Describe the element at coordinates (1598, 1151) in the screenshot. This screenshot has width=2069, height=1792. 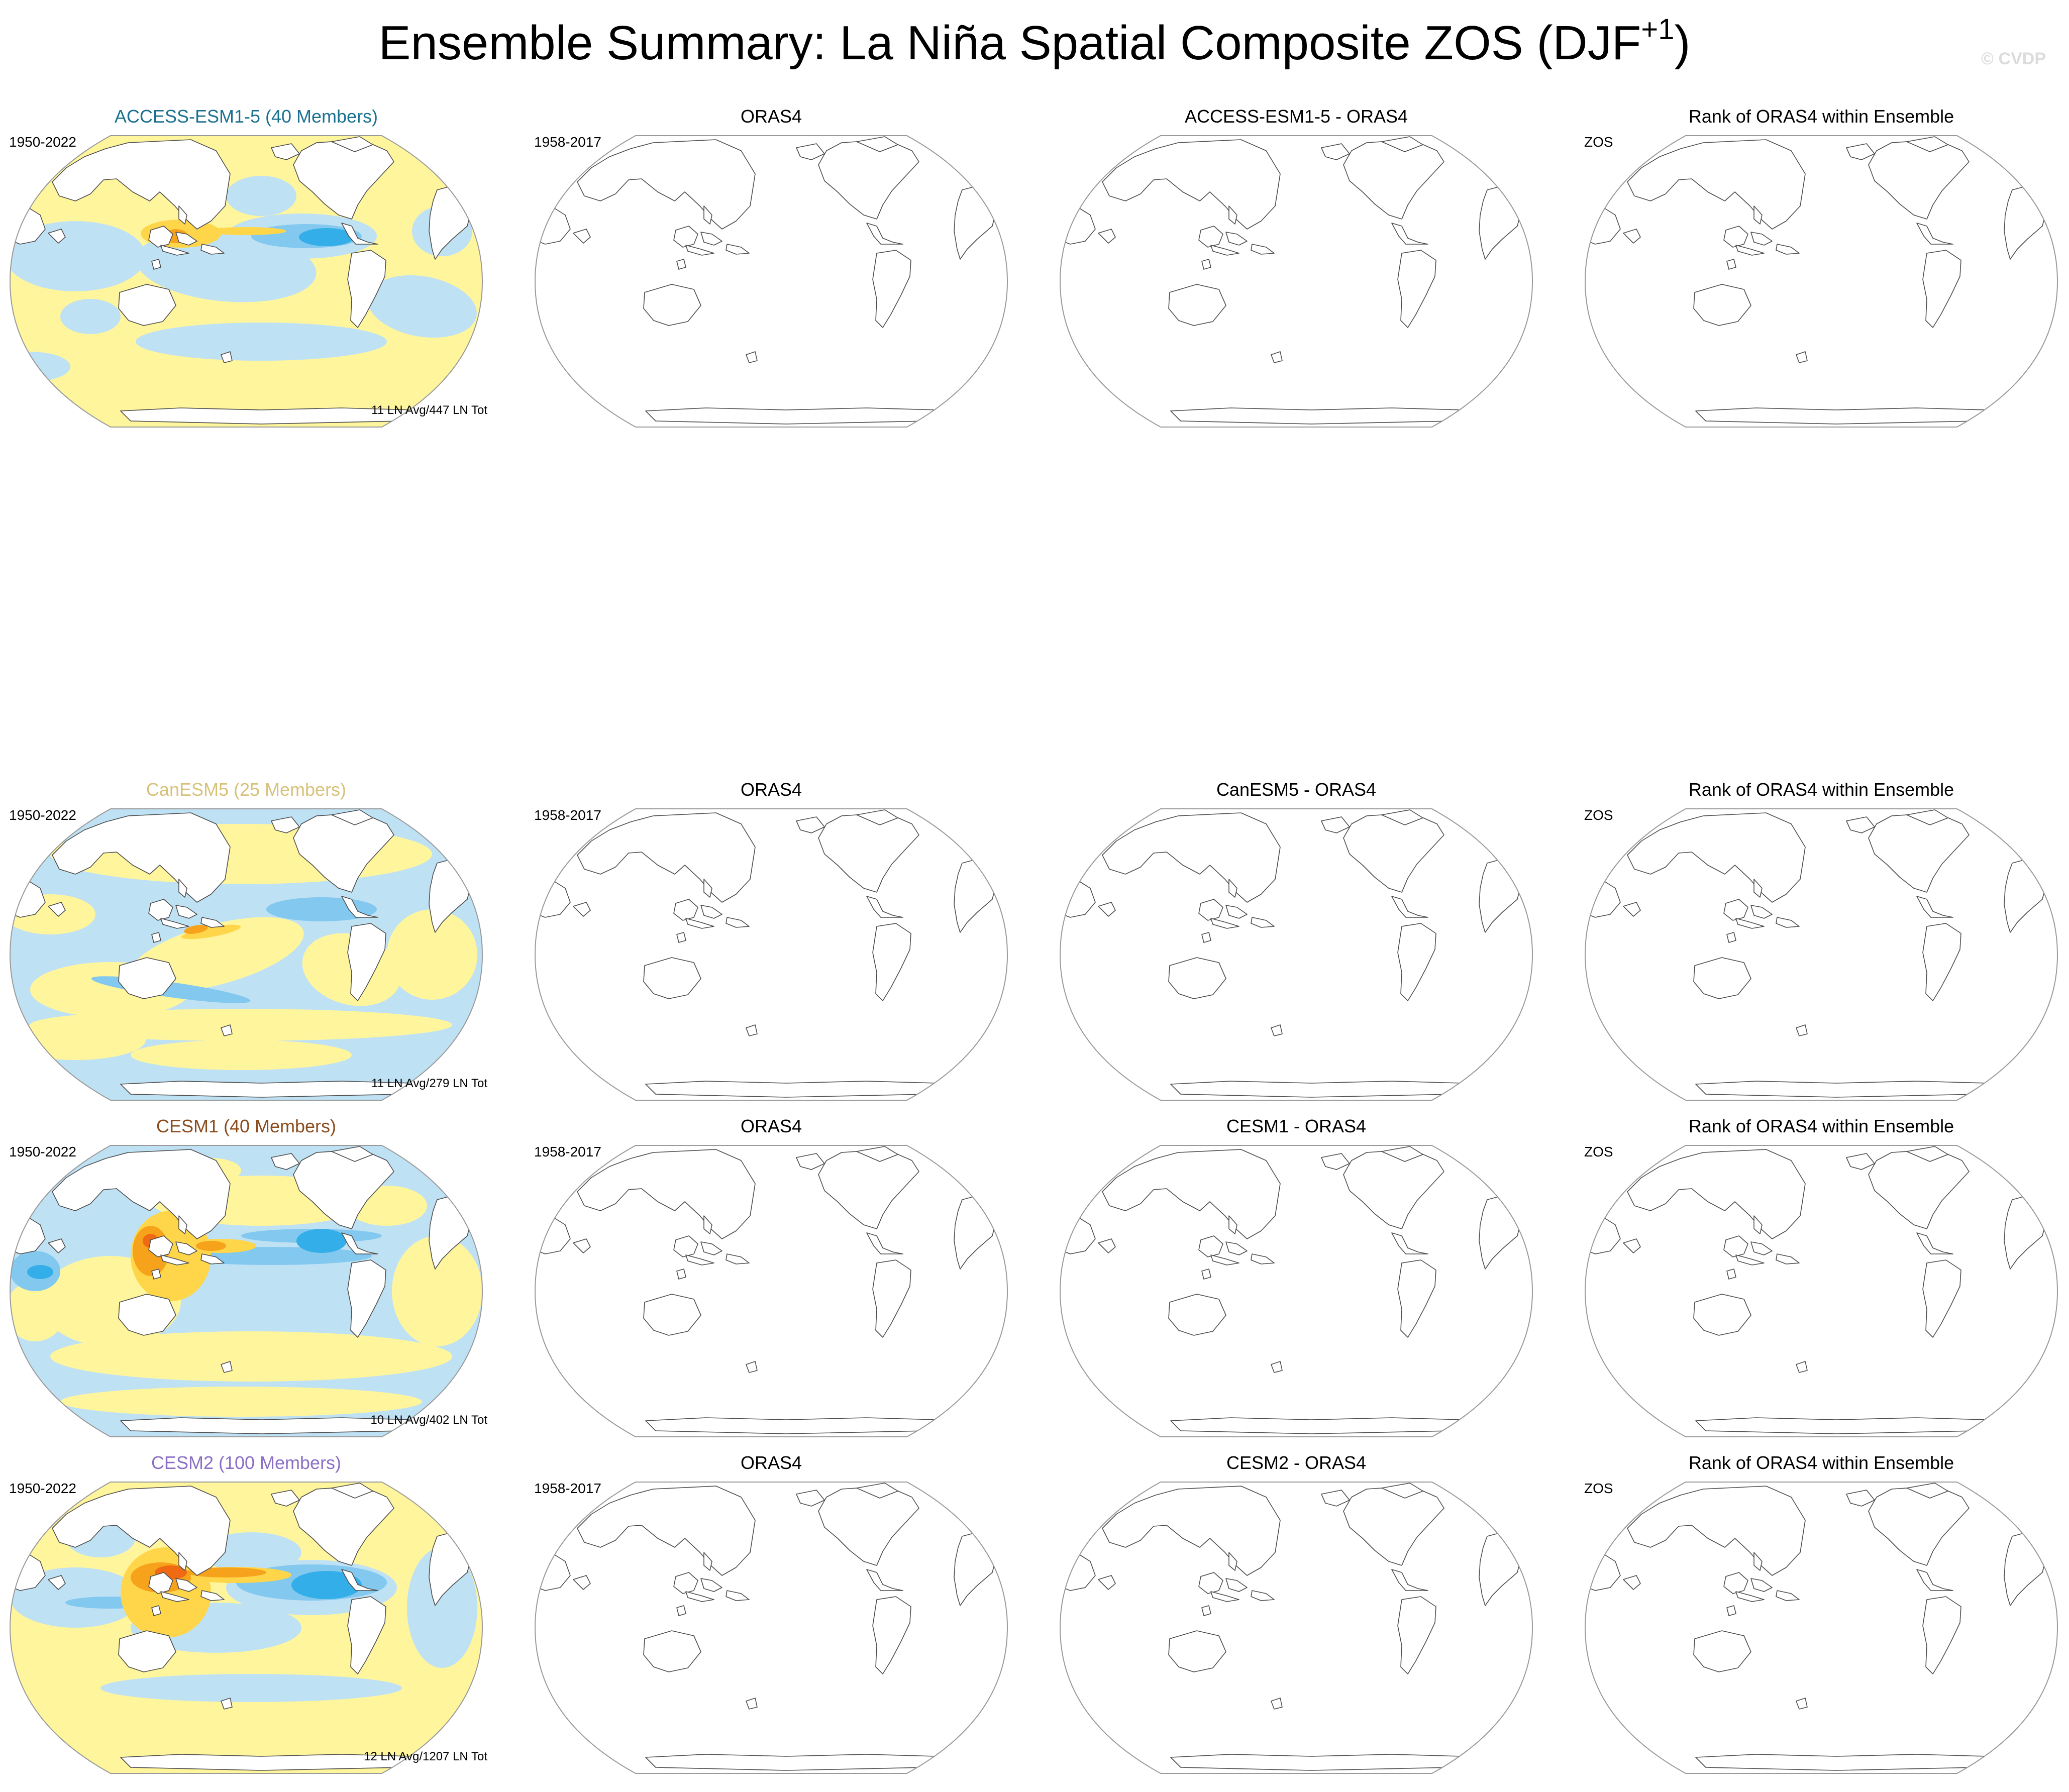
I see `rank-variable-label: ZOS` at that location.